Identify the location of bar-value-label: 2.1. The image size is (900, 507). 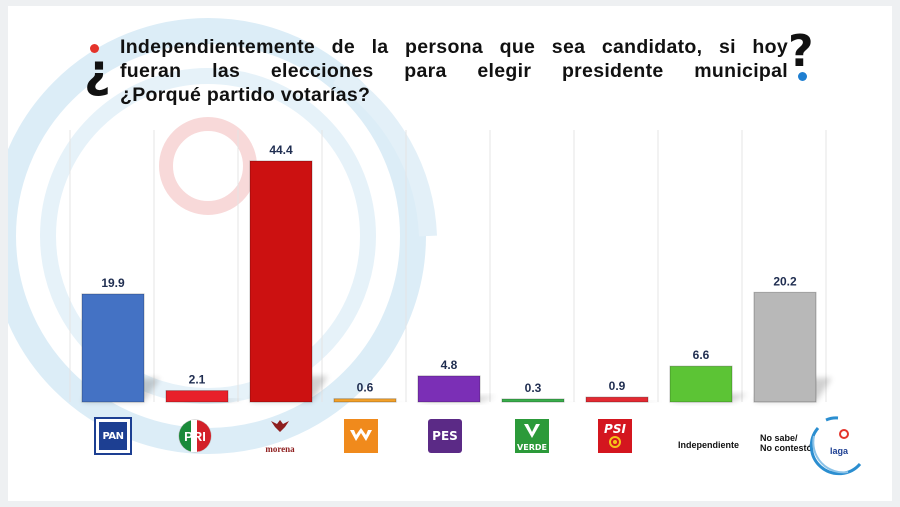
(197, 380).